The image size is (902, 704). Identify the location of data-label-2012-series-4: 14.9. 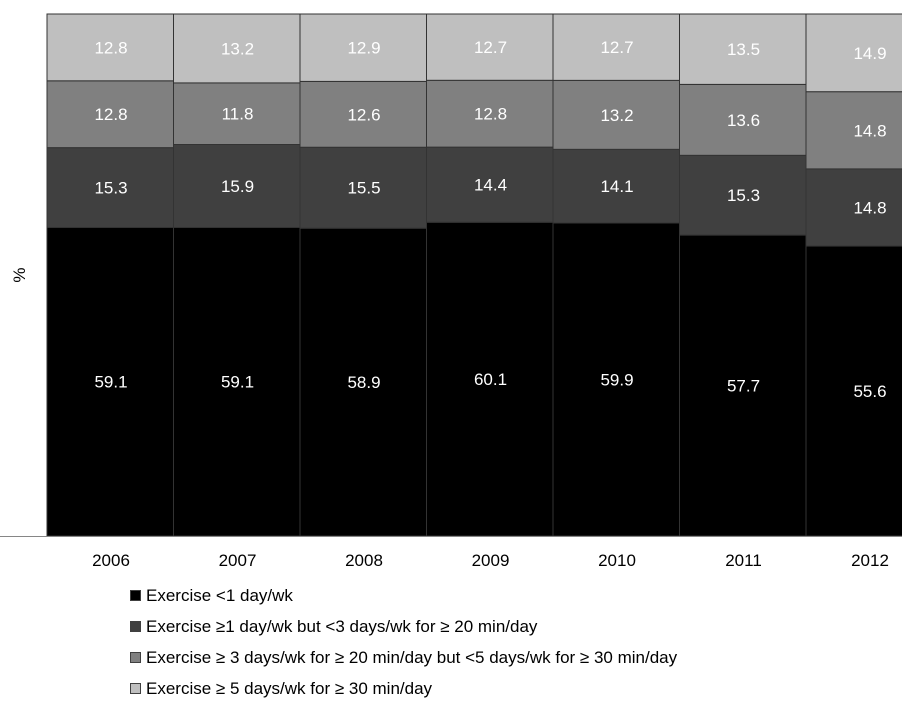
(869, 53).